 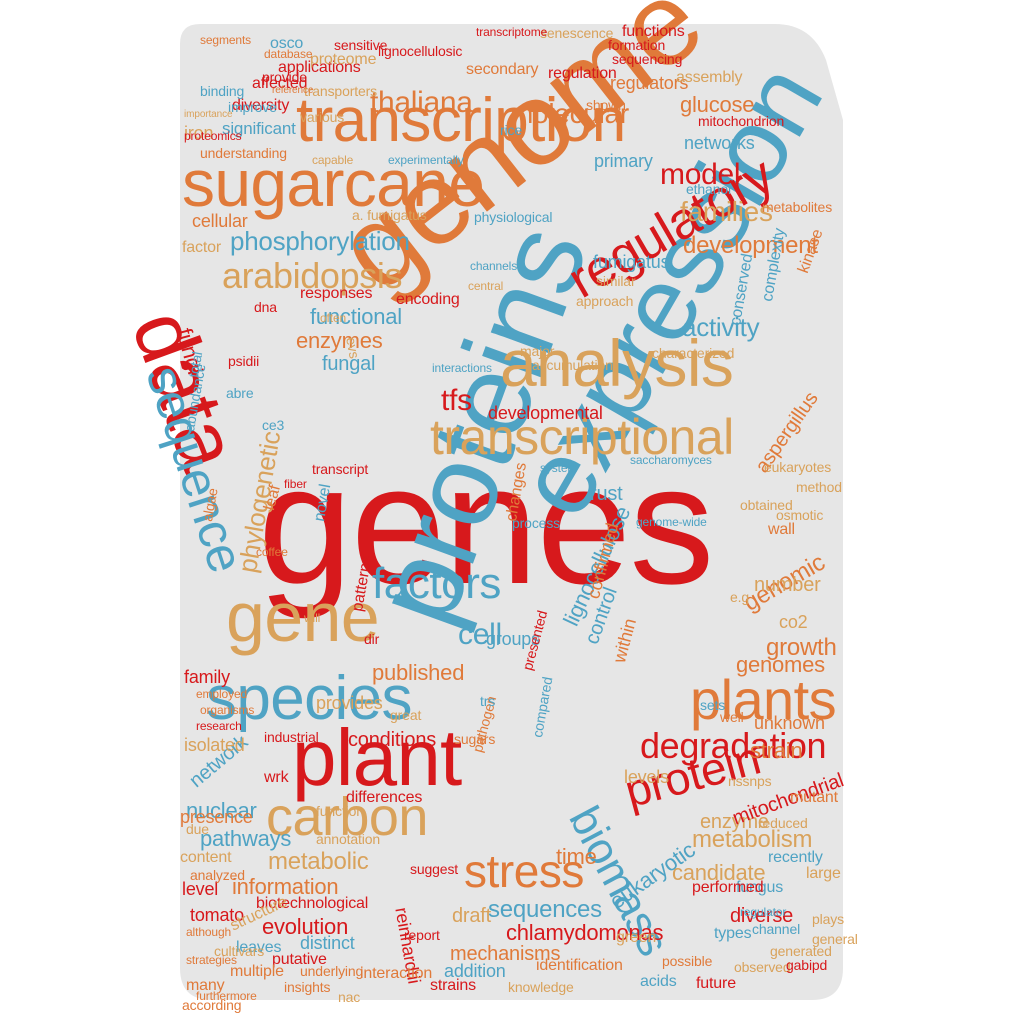 What do you see at coordinates (428, 299) in the screenshot?
I see `word: encoding` at bounding box center [428, 299].